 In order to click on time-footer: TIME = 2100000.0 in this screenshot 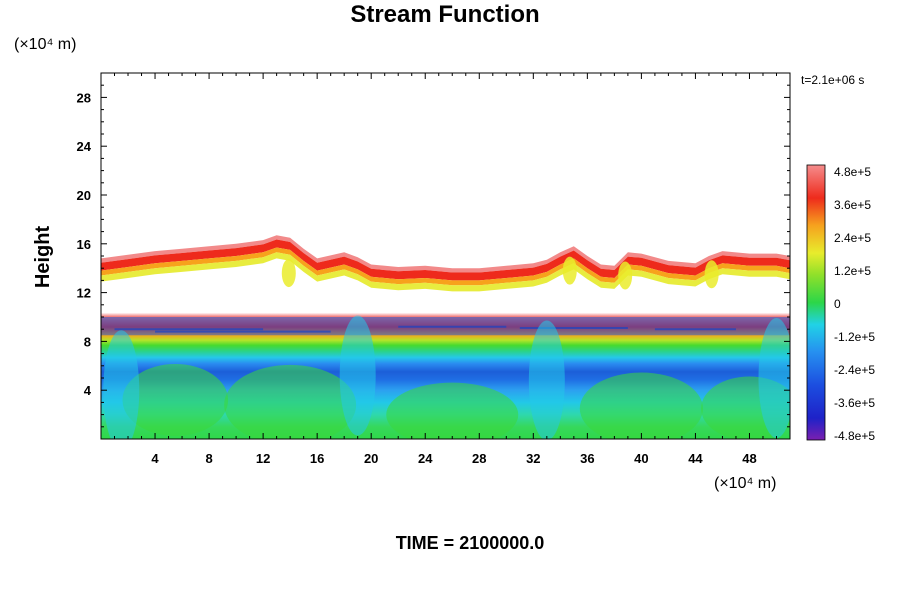, I will do `click(470, 543)`.